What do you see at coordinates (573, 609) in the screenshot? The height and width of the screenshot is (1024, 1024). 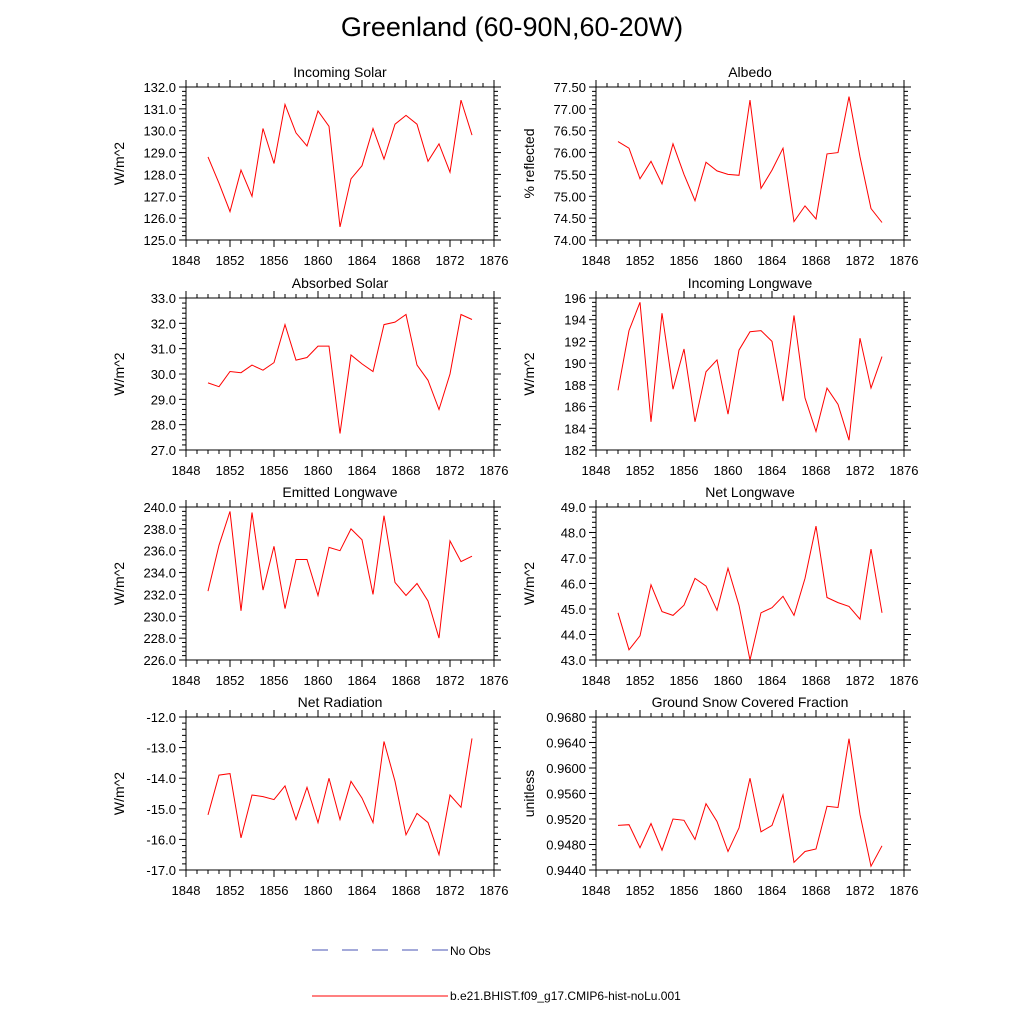 I see `y-tick-label: 45.0` at bounding box center [573, 609].